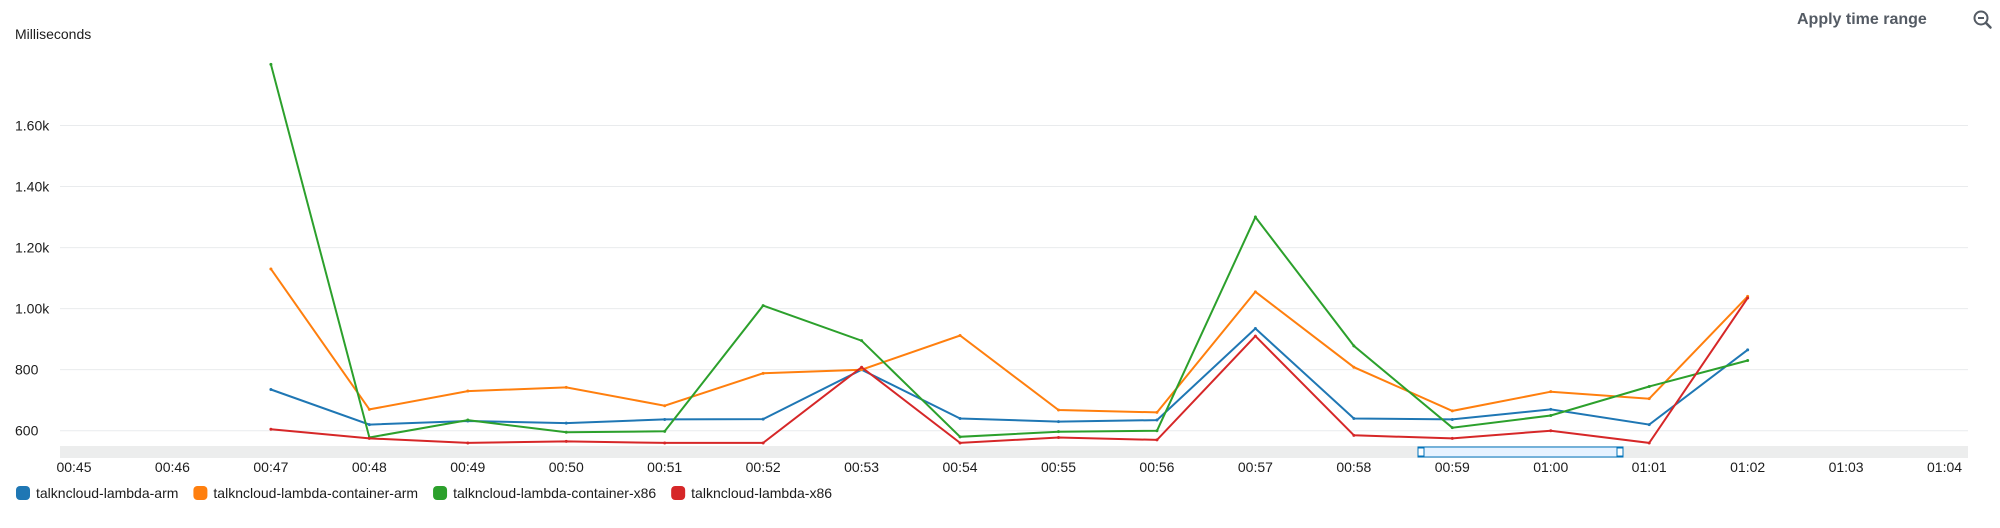 The height and width of the screenshot is (528, 2000). What do you see at coordinates (1520, 452) in the screenshot?
I see `time-range-selector` at bounding box center [1520, 452].